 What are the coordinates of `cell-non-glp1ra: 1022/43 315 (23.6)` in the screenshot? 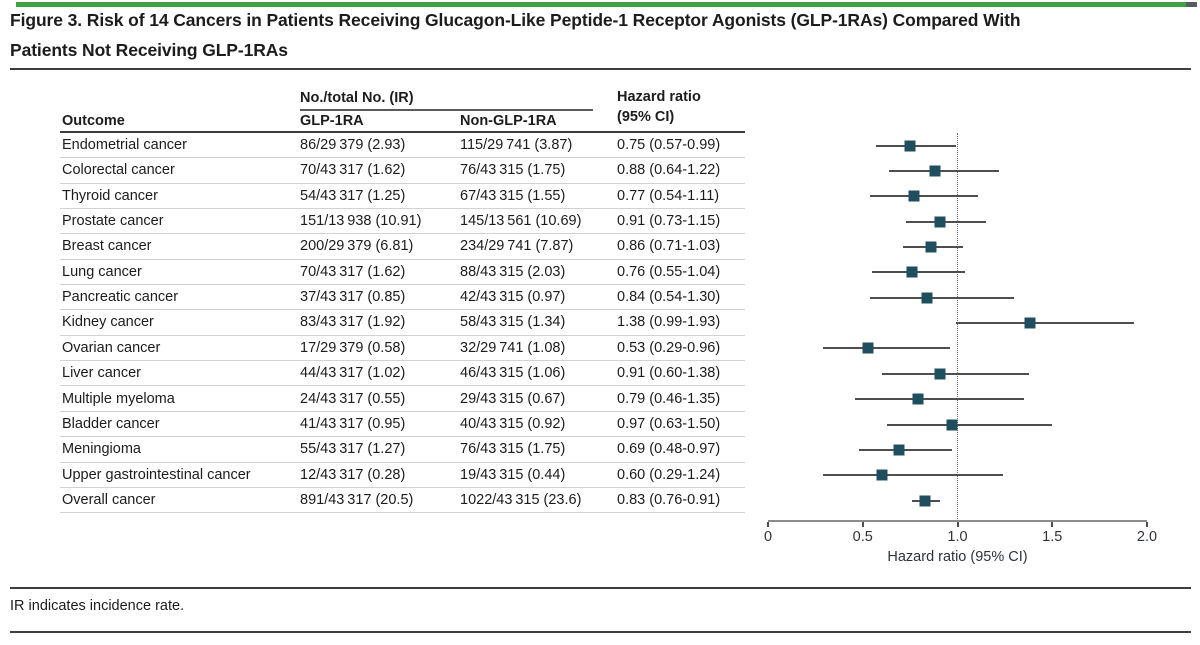 It's located at (521, 499).